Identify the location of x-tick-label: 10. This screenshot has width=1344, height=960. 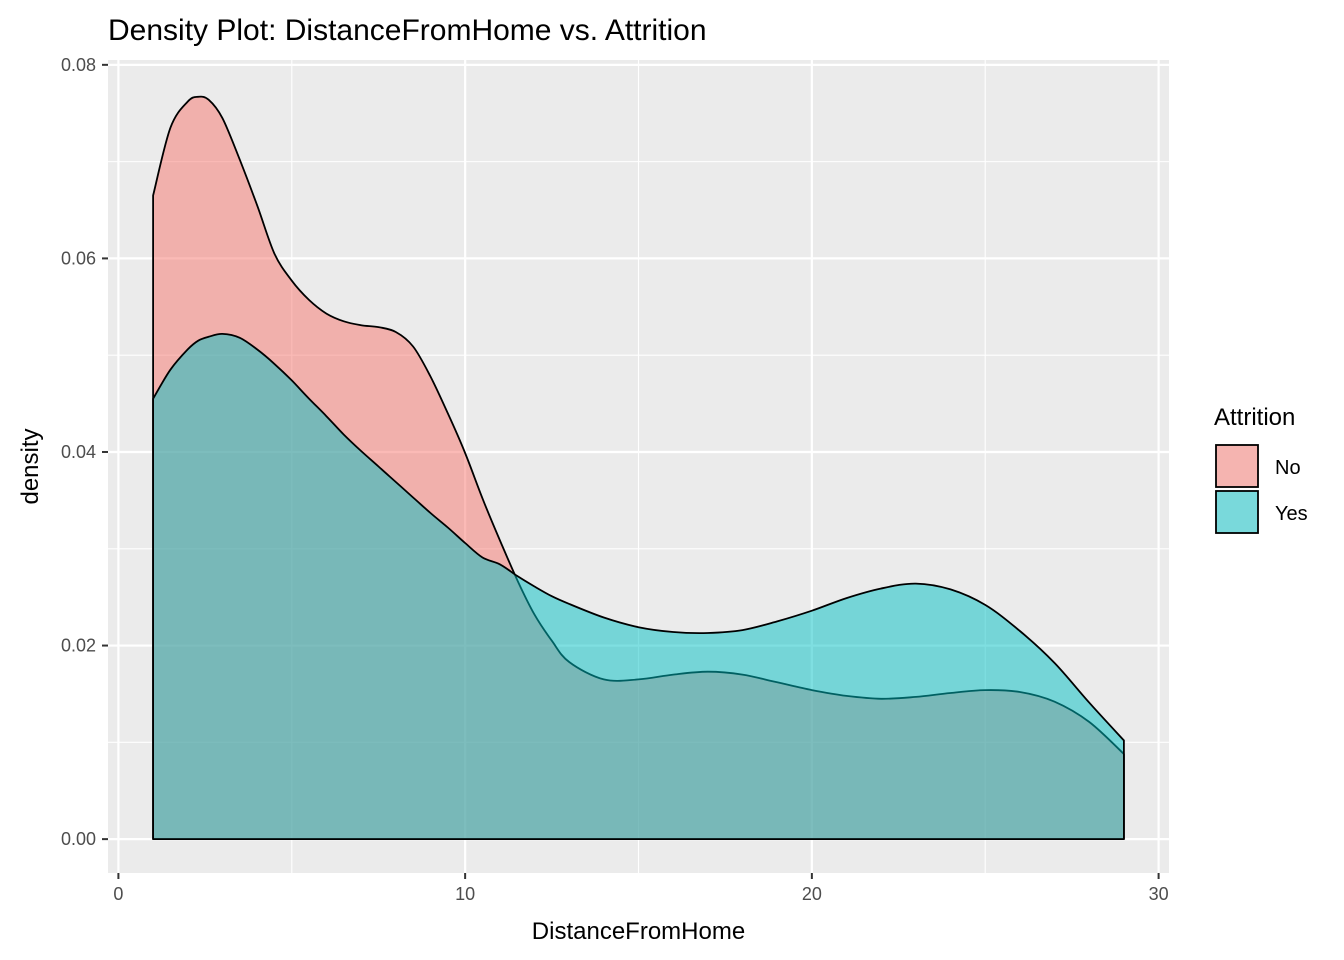
(465, 894).